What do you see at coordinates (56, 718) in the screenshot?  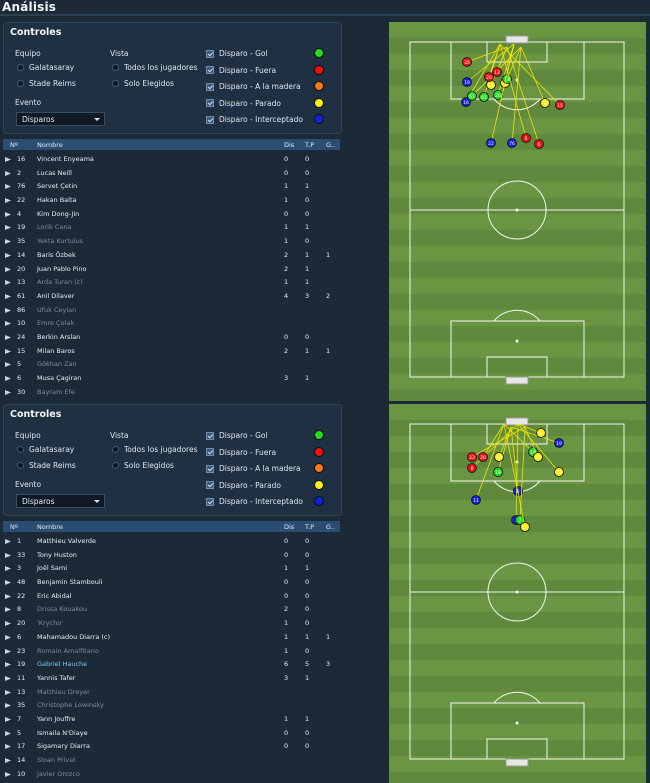 I see `player-name: Yann Jouffre` at bounding box center [56, 718].